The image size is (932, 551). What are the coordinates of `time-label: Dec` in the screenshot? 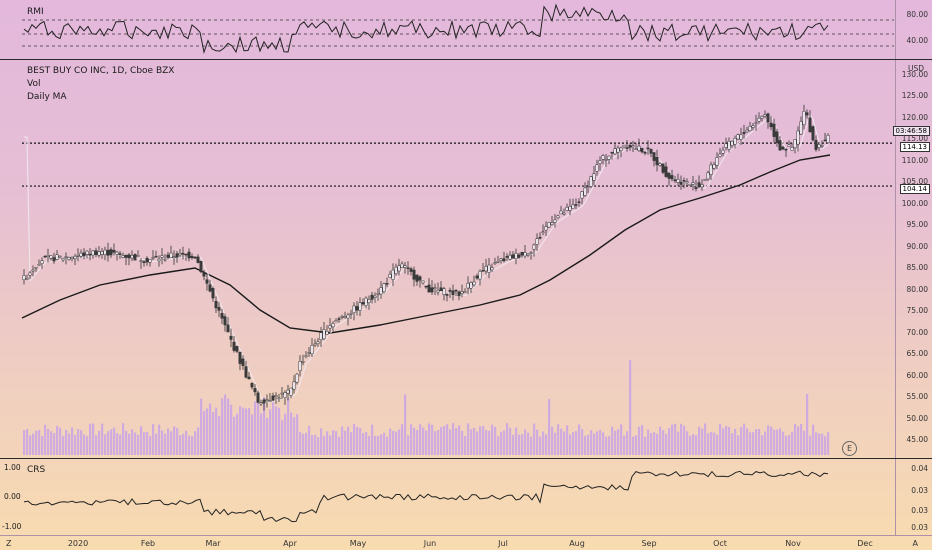 It's located at (865, 543).